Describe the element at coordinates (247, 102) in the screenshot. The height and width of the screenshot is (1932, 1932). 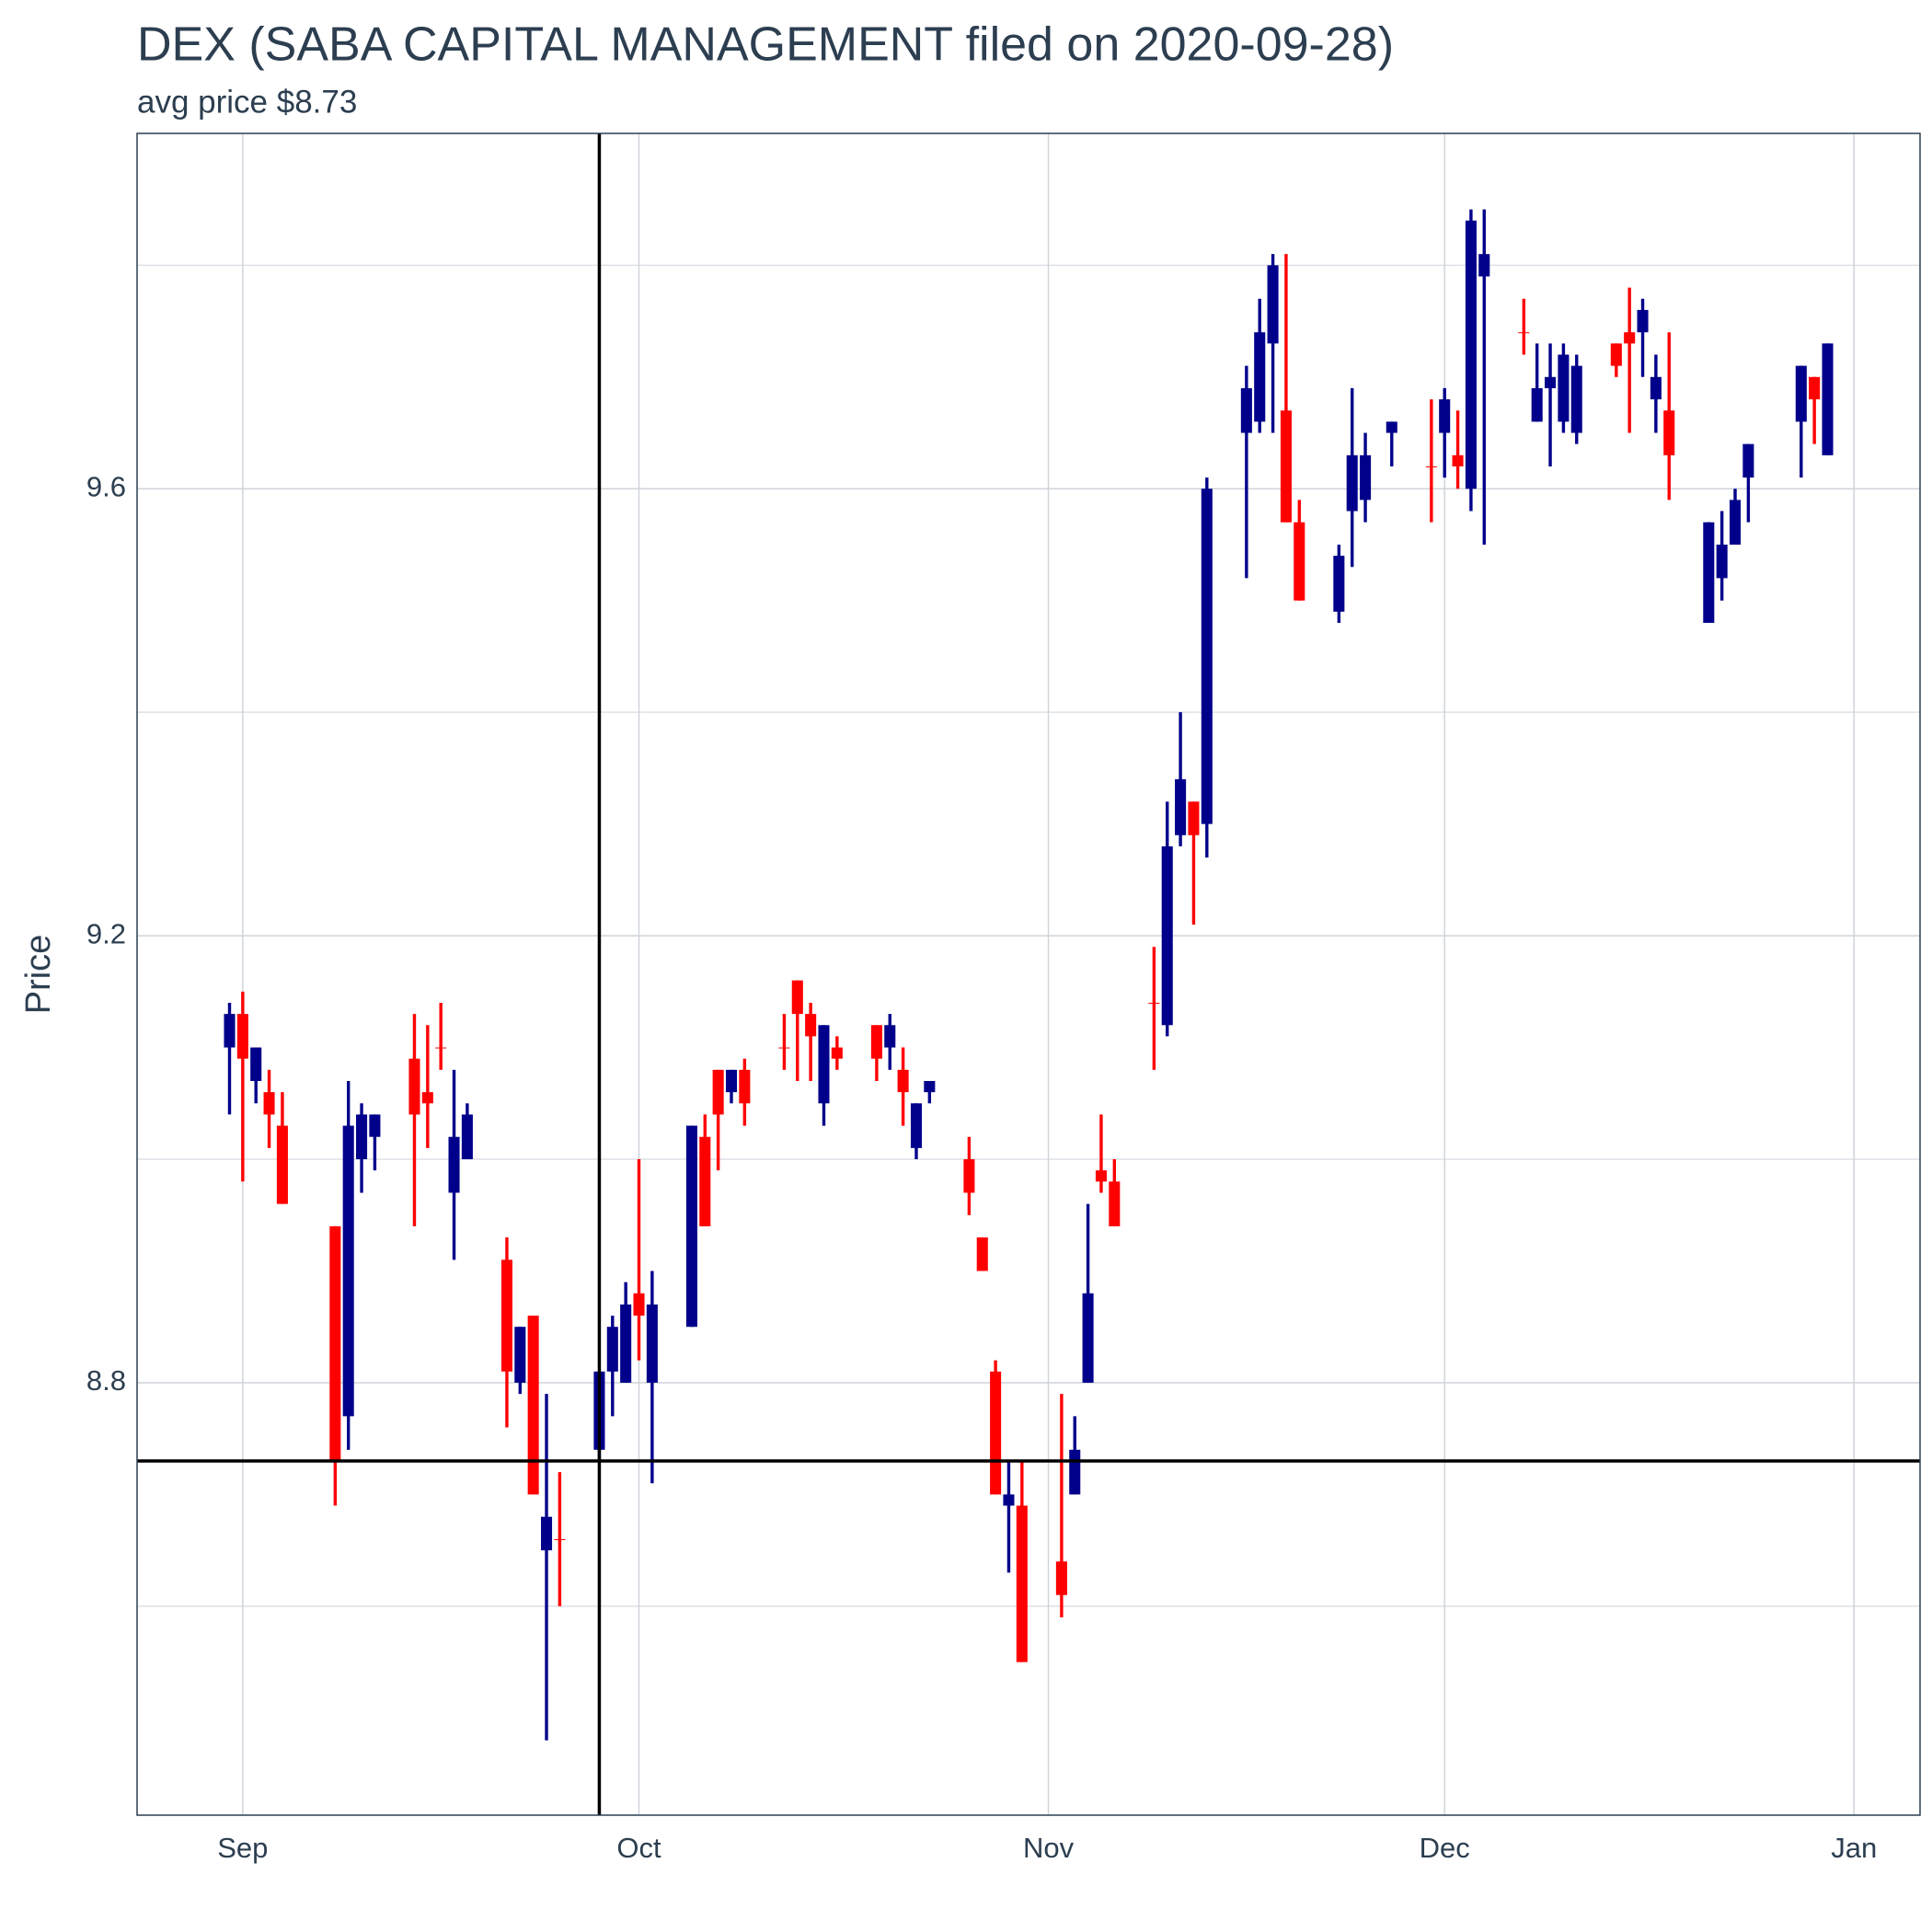
I see `chart-subtitle: avg price $8.73` at that location.